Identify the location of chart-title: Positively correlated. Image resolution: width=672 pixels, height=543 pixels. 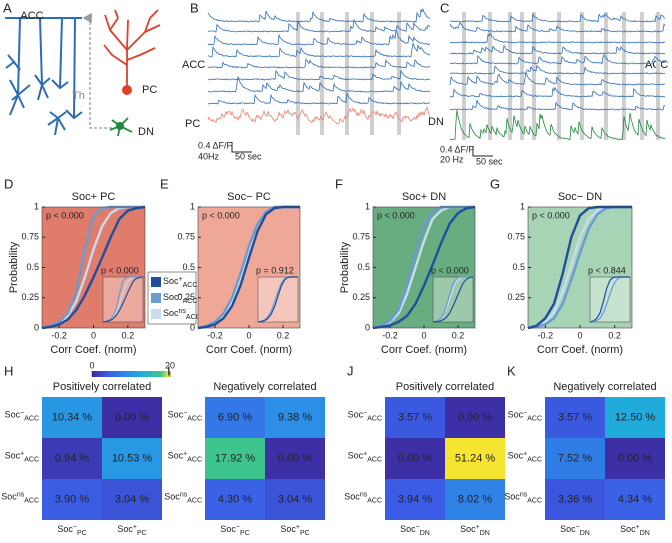
(445, 387).